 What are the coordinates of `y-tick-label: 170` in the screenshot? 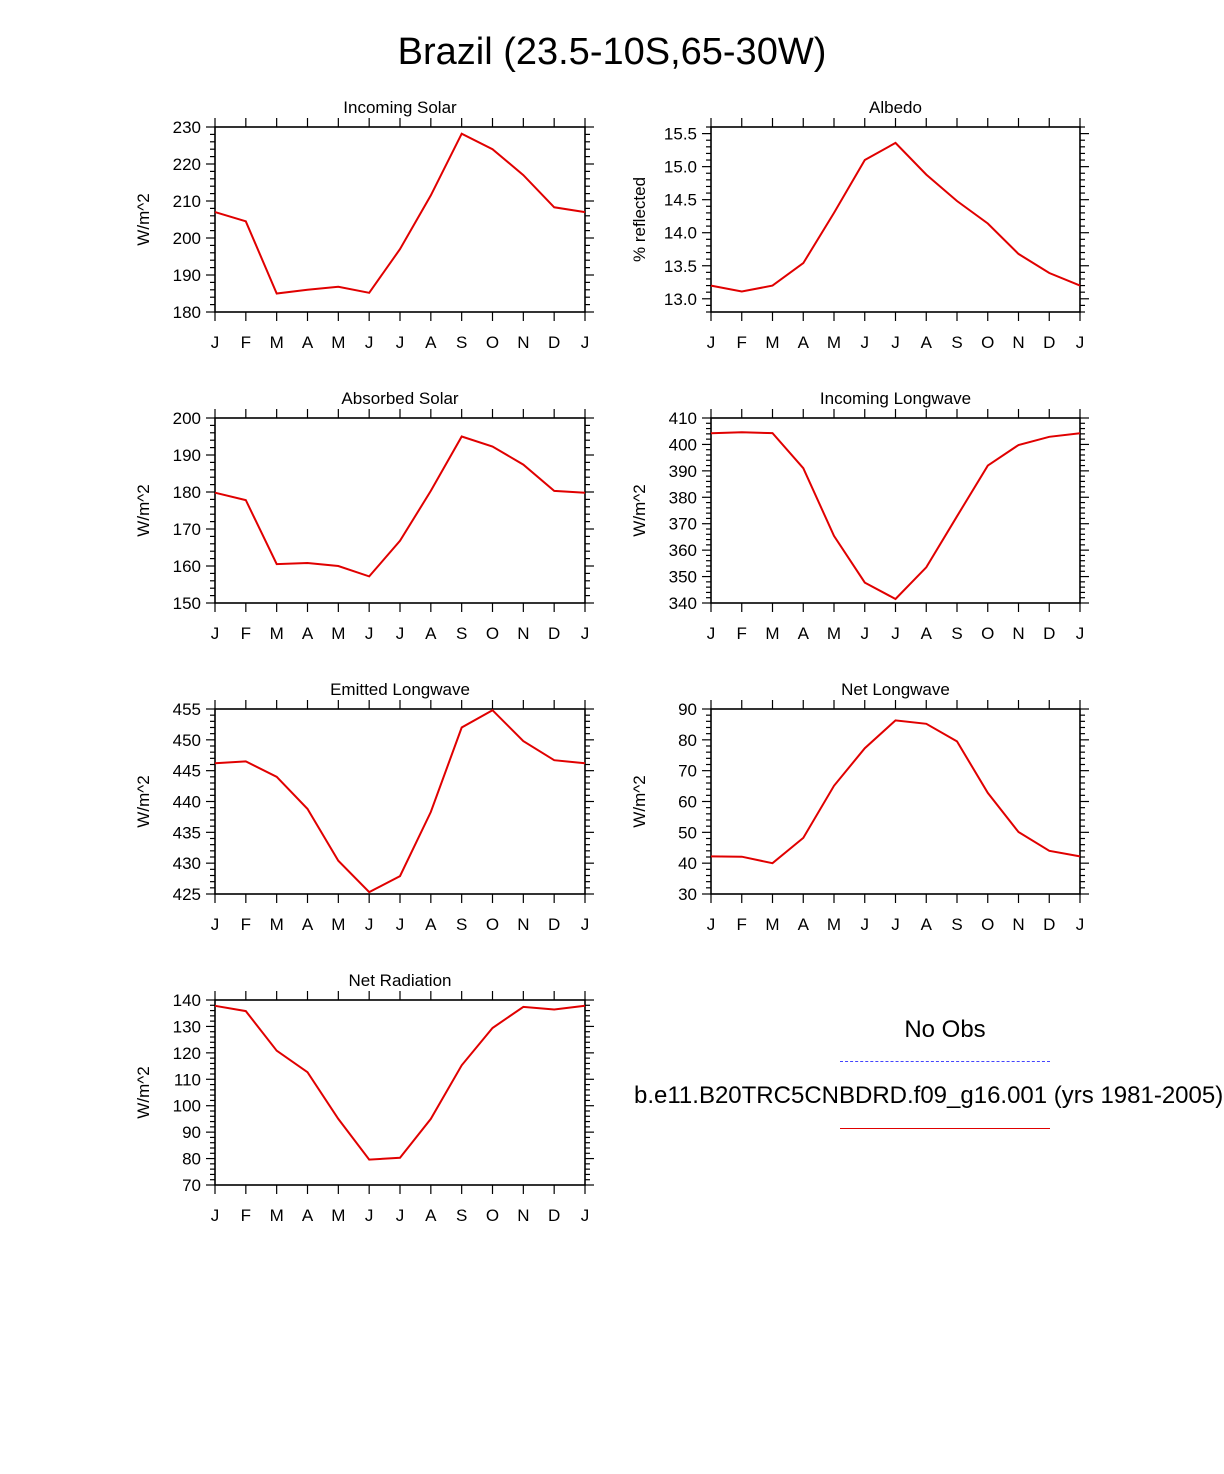 It's located at (187, 529).